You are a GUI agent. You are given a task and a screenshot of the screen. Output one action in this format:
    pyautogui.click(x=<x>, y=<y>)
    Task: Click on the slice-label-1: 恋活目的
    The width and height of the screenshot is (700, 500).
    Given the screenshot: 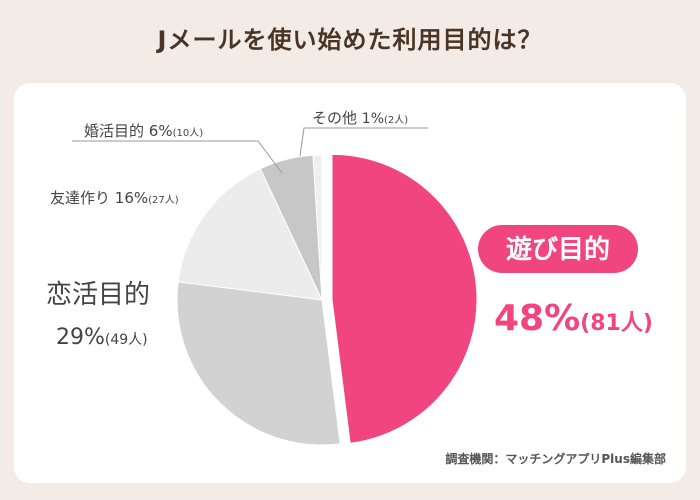 What is the action you would take?
    pyautogui.click(x=98, y=295)
    